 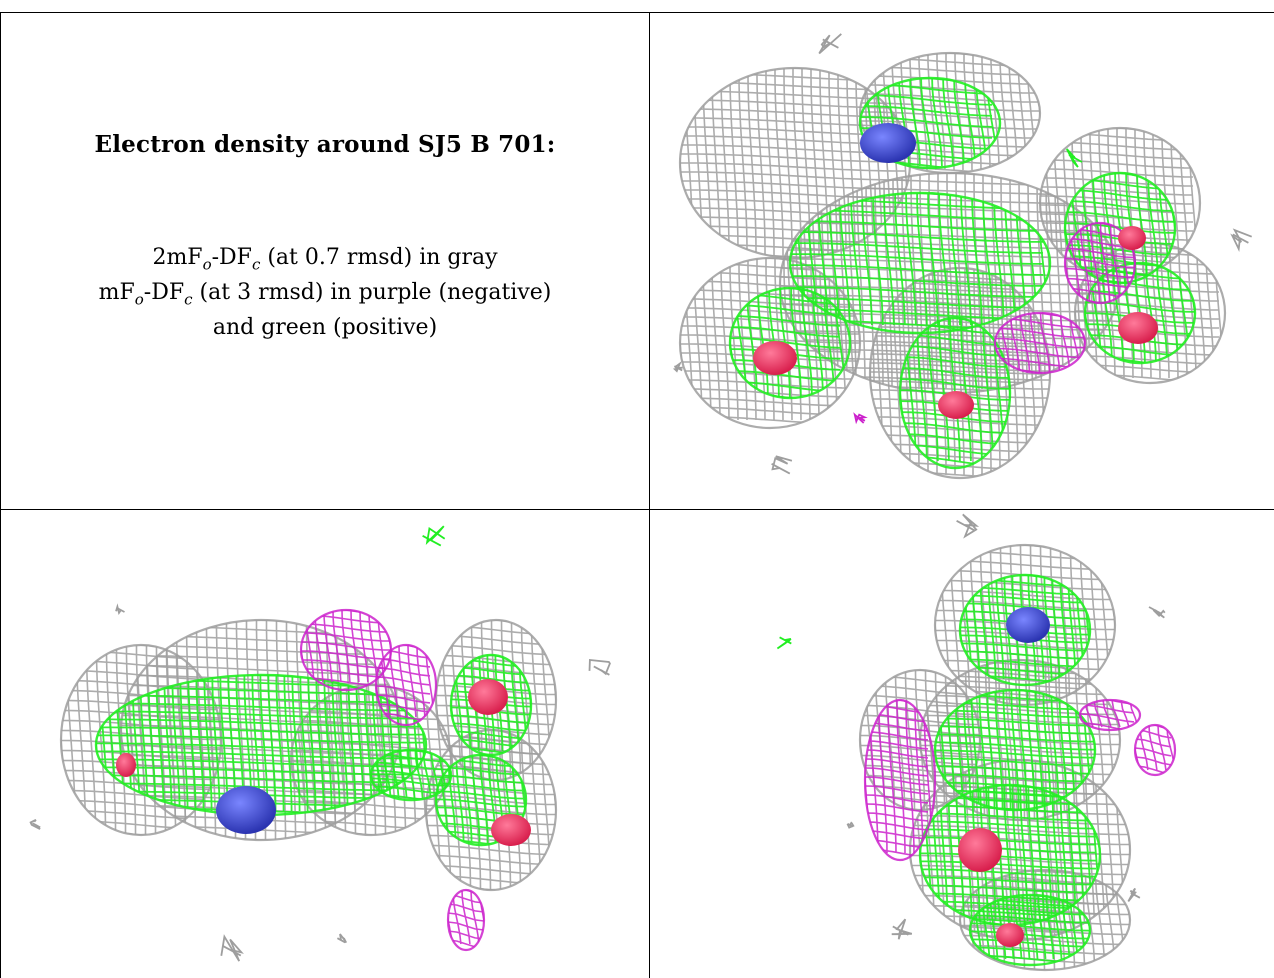 What do you see at coordinates (325, 259) in the screenshot?
I see `legend-line-2fofc: 2mFo-DFc (at 0.7 rmsd) in gray` at bounding box center [325, 259].